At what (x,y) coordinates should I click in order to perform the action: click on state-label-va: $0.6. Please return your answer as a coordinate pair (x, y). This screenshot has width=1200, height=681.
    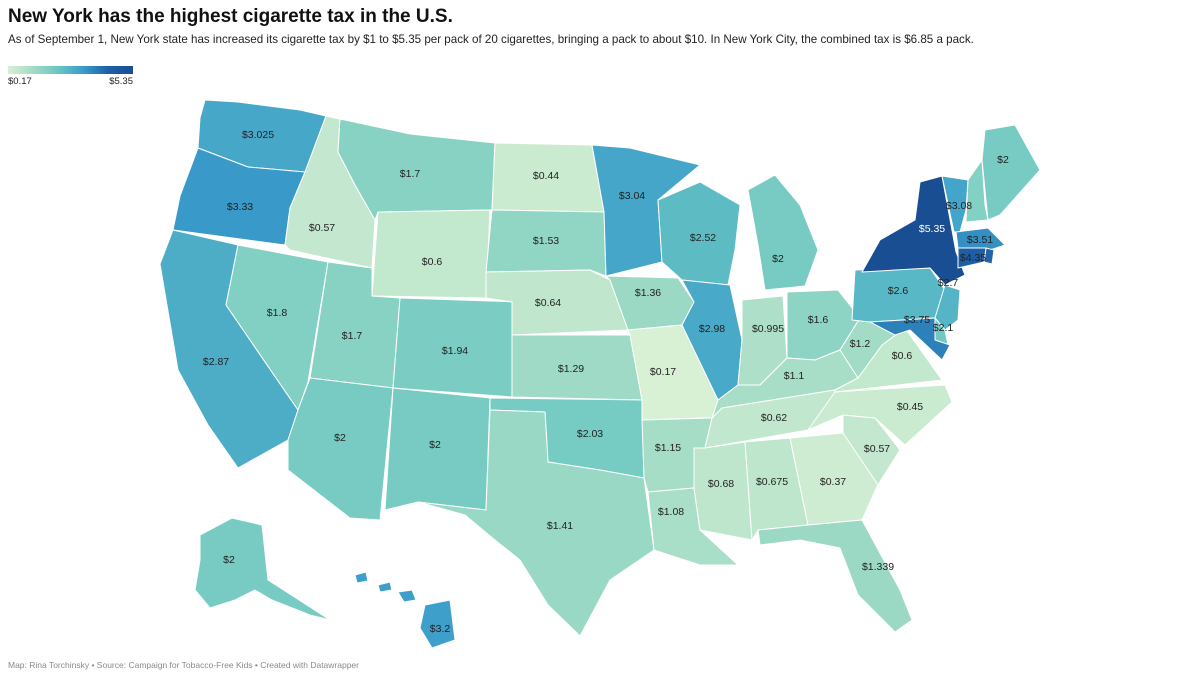
    Looking at the image, I should click on (902, 356).